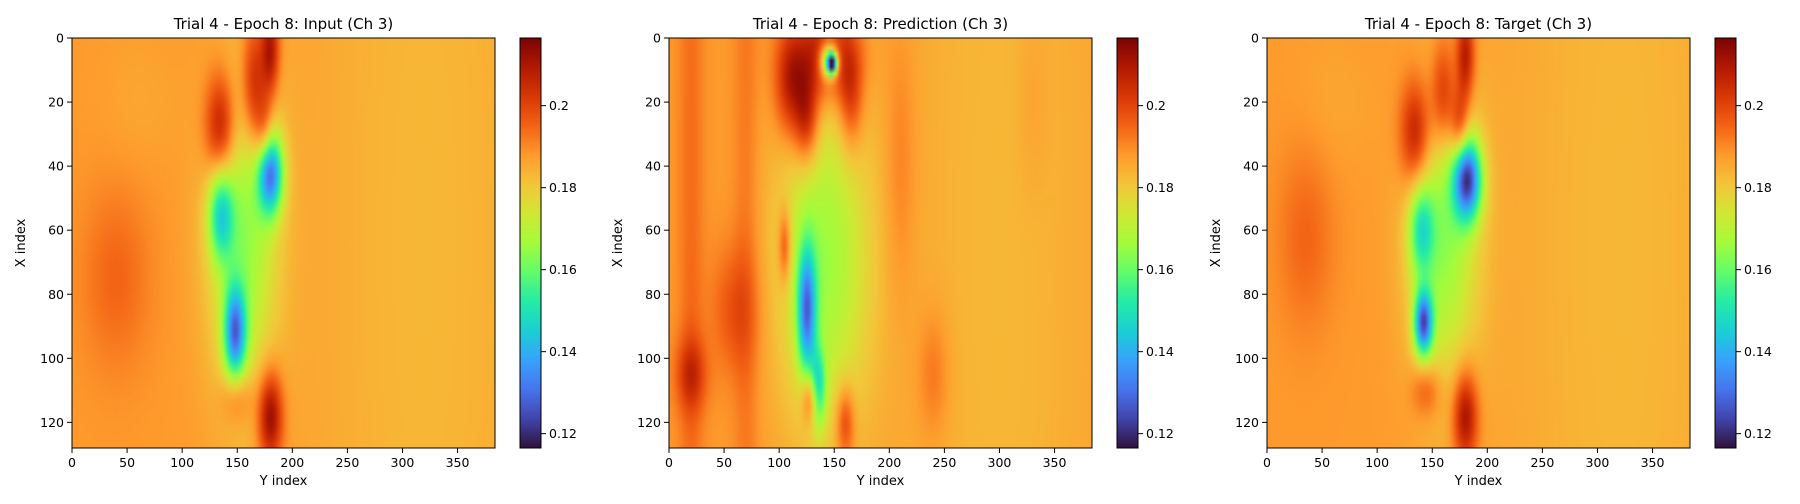  What do you see at coordinates (283, 24) in the screenshot?
I see `chart-title: Trial 4 - Epoch 8: Input (Ch 3)` at bounding box center [283, 24].